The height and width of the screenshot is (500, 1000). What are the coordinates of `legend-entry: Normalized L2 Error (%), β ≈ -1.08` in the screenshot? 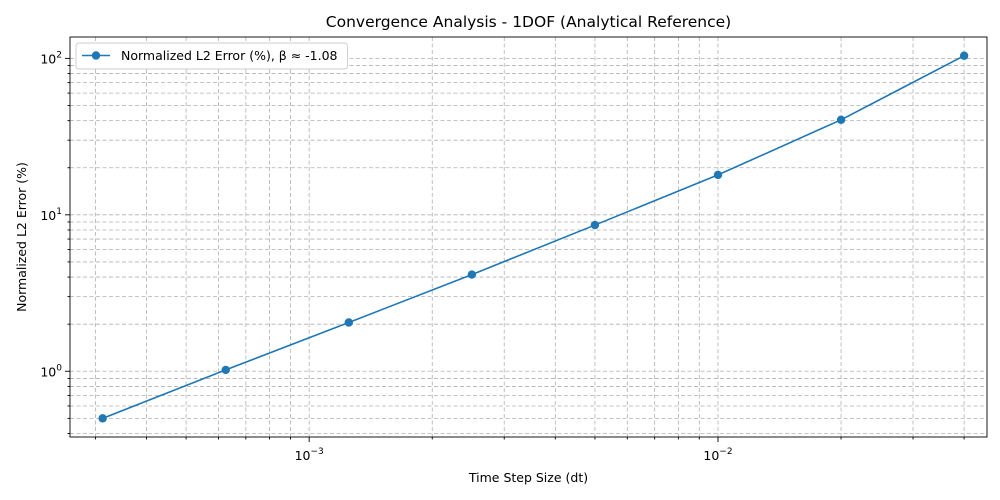 It's located at (229, 55).